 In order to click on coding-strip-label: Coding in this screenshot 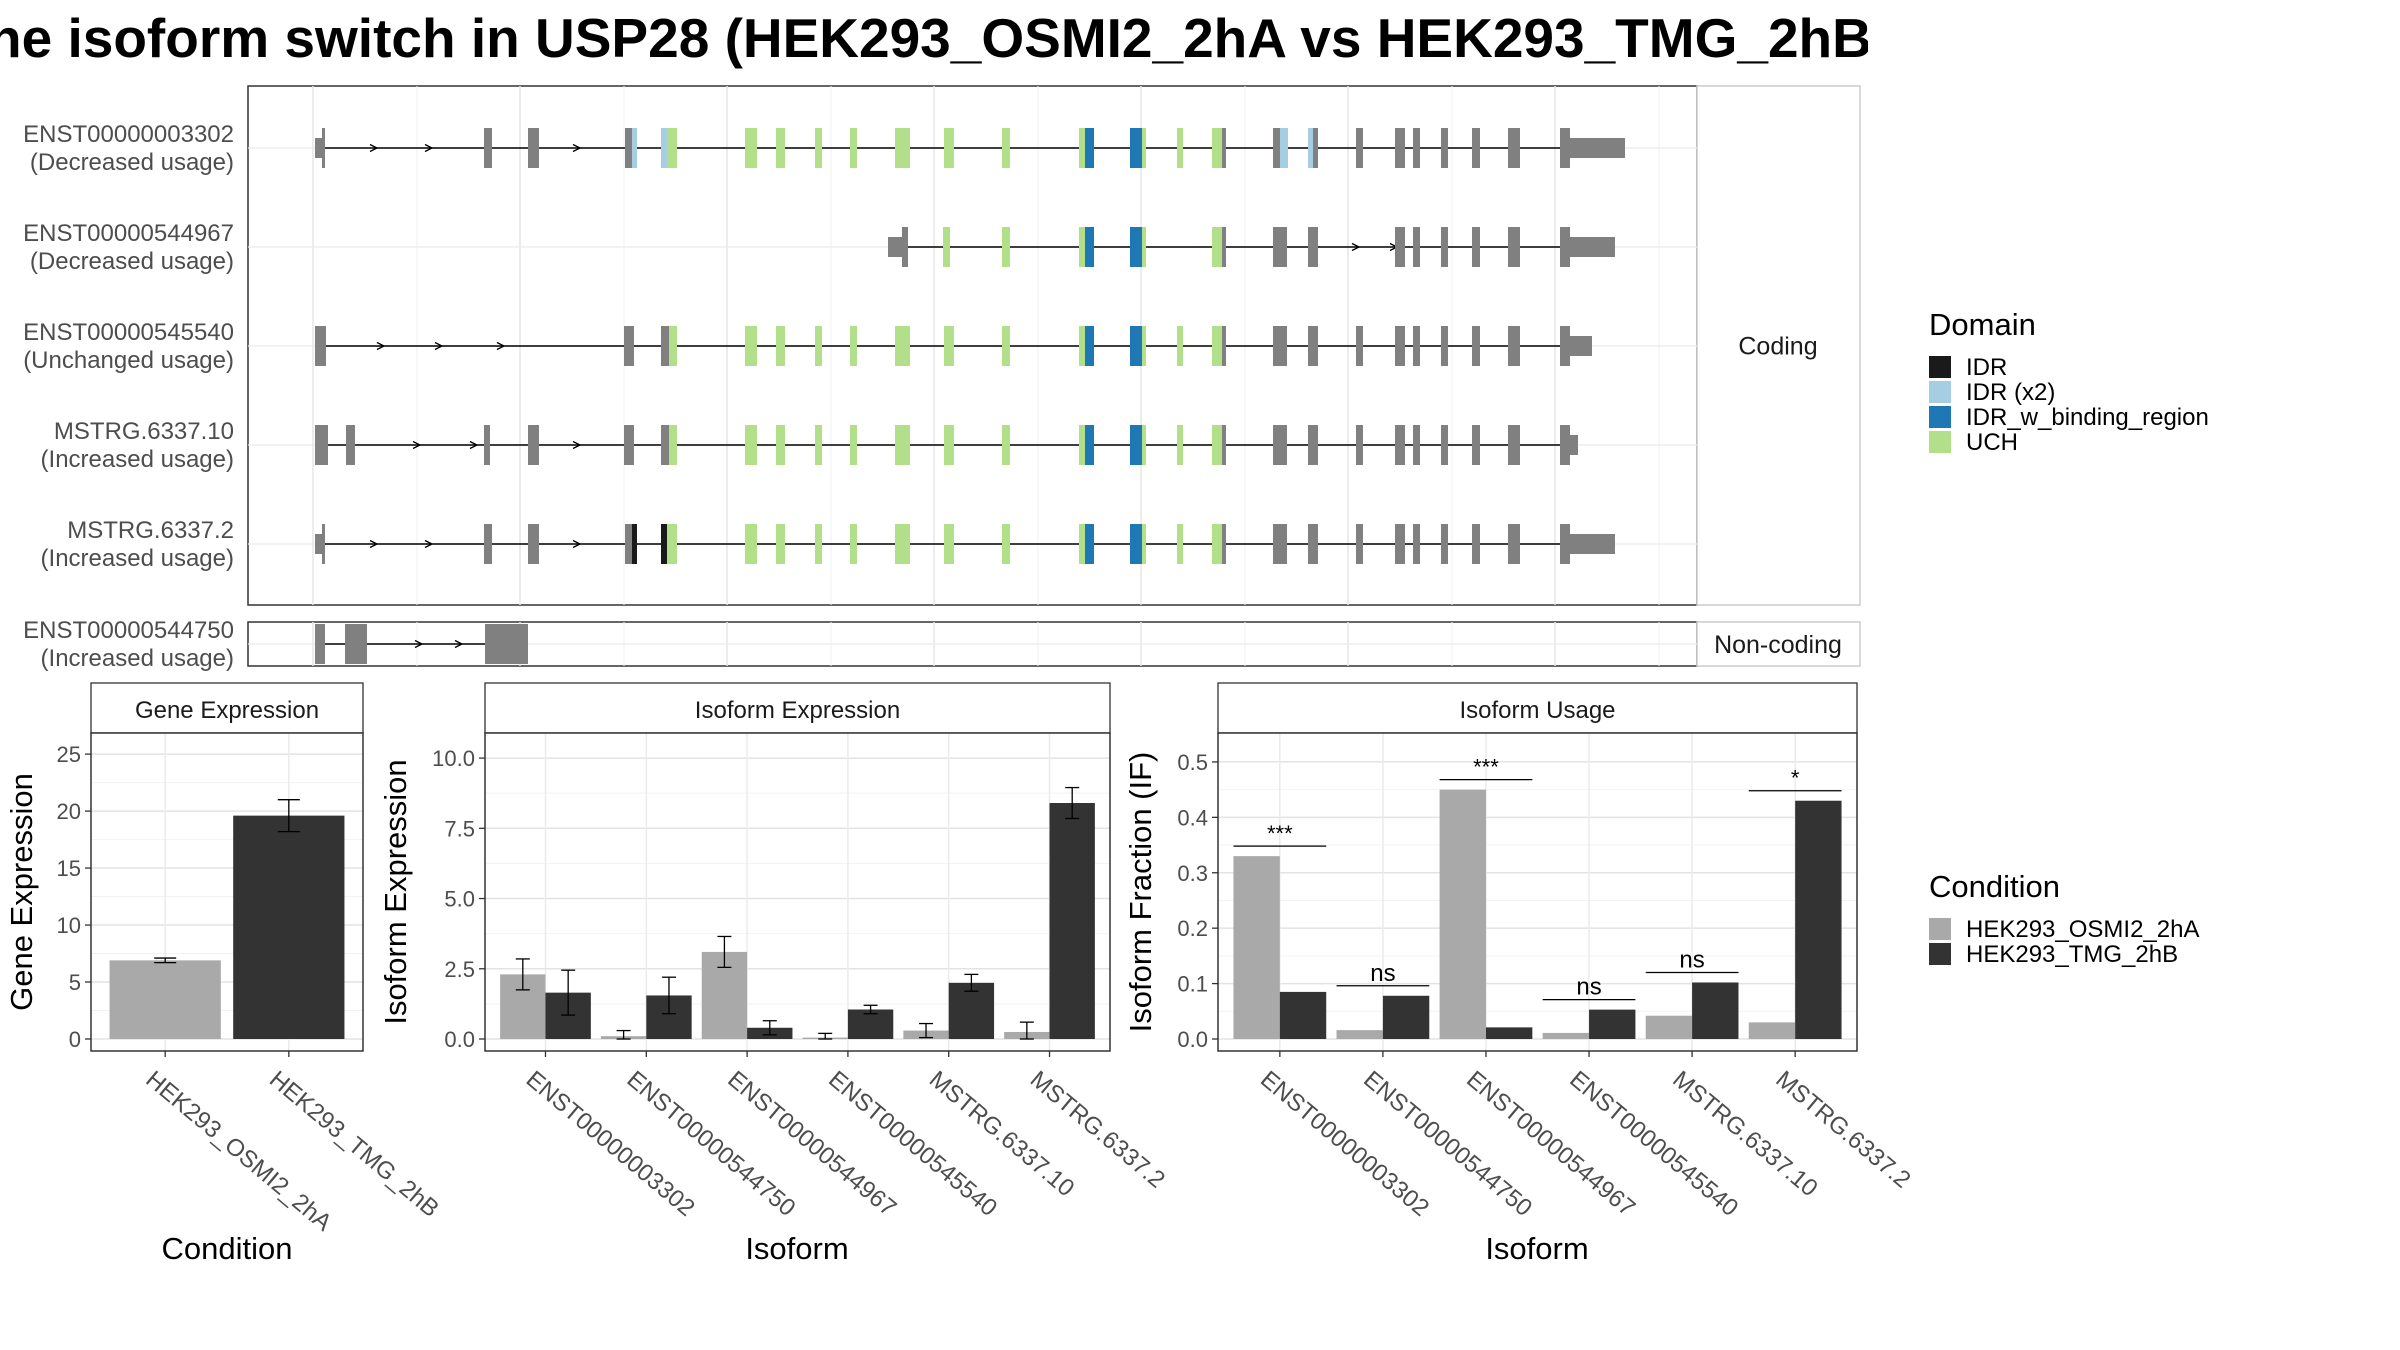, I will do `click(1777, 347)`.